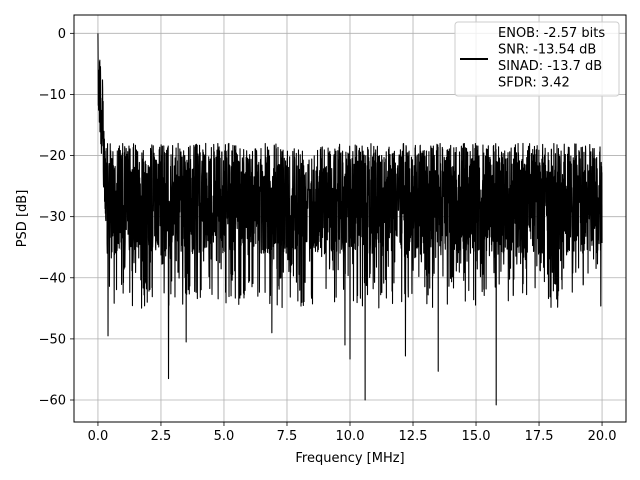  What do you see at coordinates (413, 436) in the screenshot?
I see `x-tick-label: 12.5` at bounding box center [413, 436].